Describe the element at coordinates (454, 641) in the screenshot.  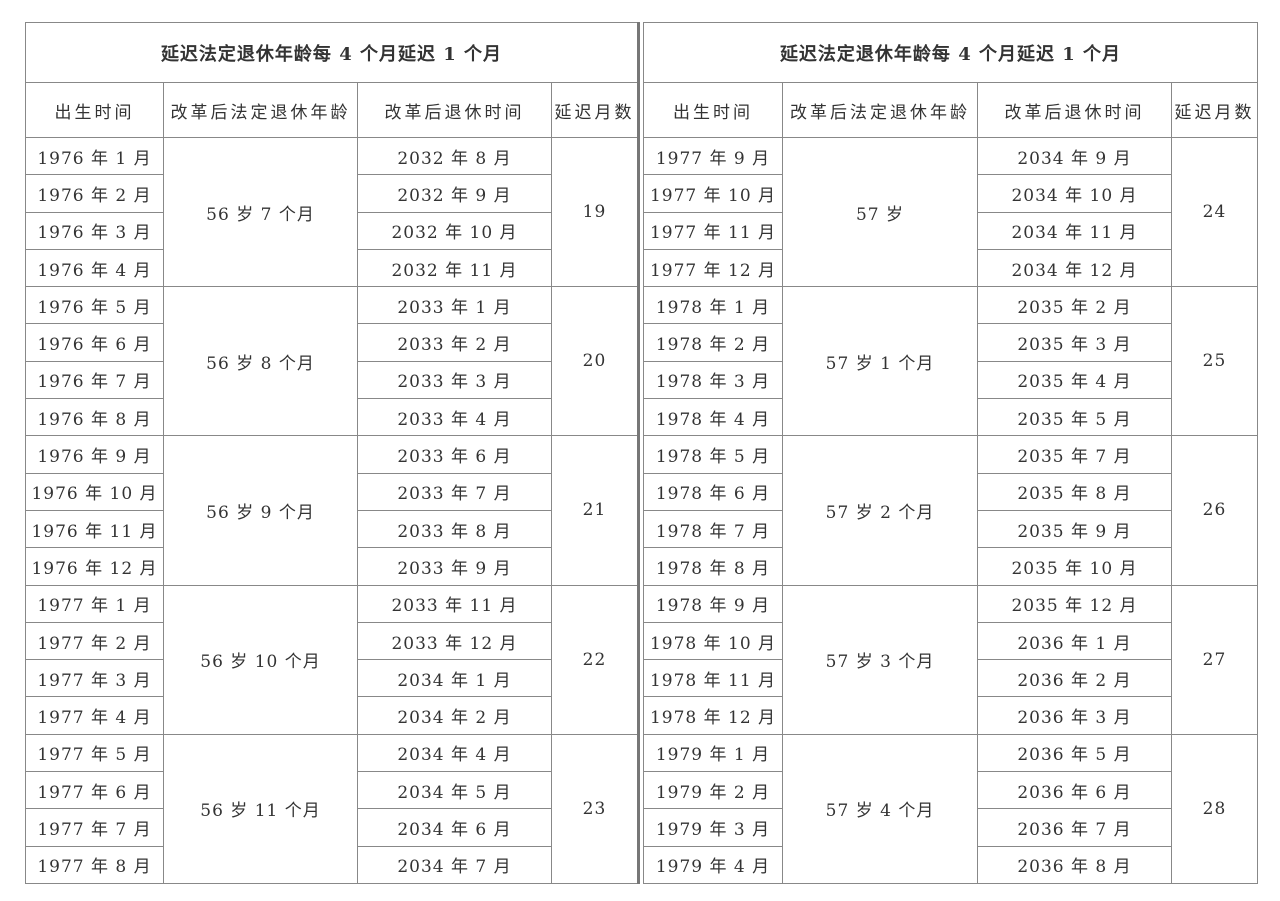
I see `retirement-date-cell: 2033 年 12 月` at that location.